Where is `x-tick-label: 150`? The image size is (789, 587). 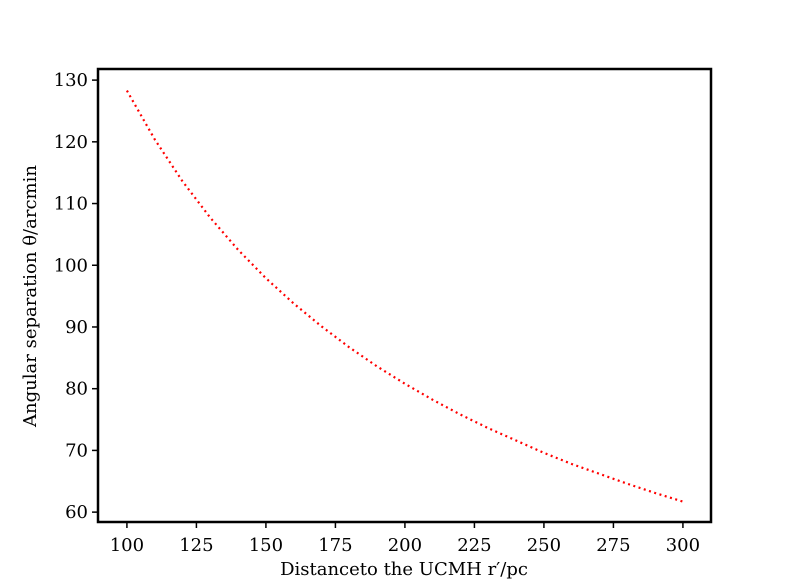
x-tick-label: 150 is located at coordinates (266, 545).